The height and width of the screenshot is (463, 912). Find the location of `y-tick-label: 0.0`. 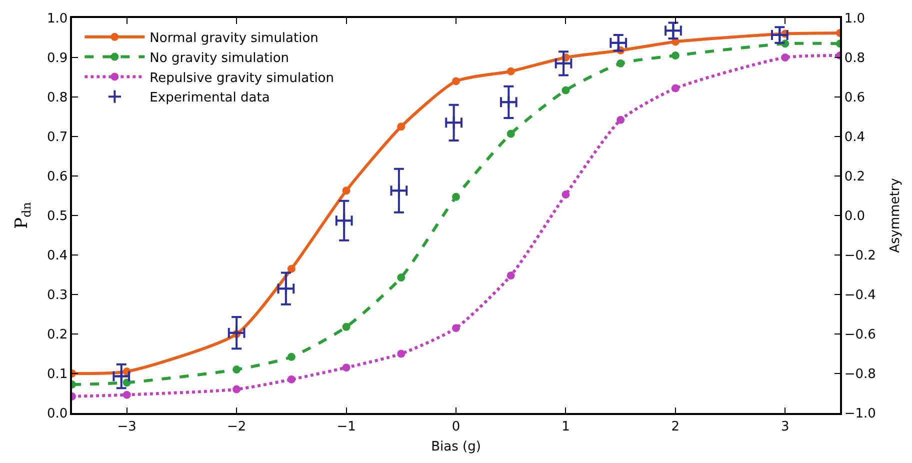

y-tick-label: 0.0 is located at coordinates (57, 414).